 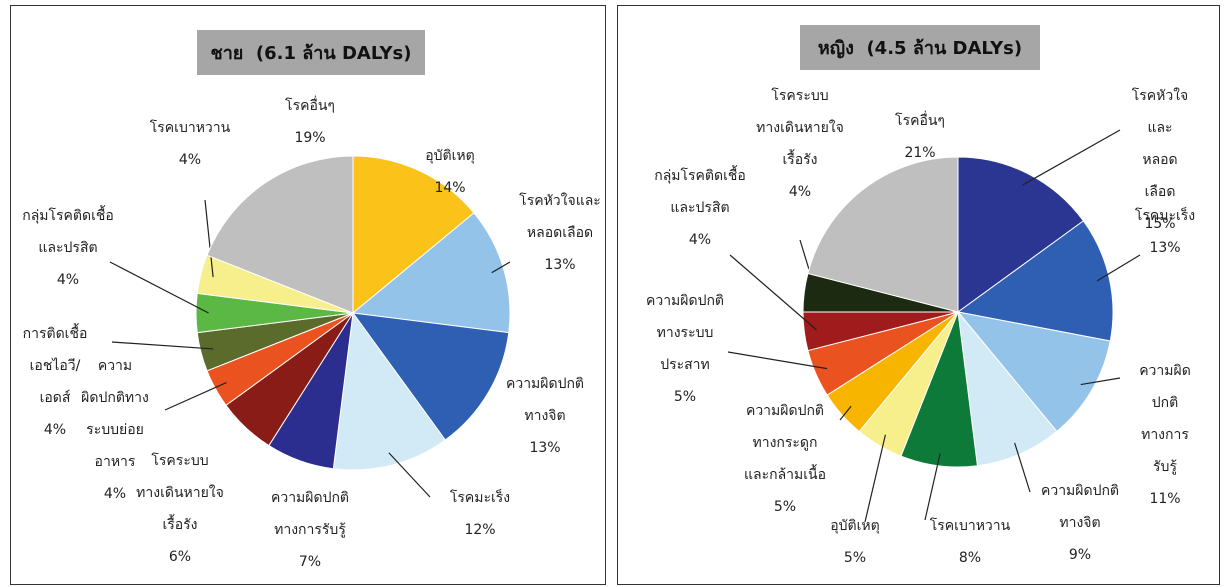 What do you see at coordinates (55, 366) in the screenshot?
I see `slice-label: การติดเชื้อ เอชไอวี/ เอดส์` at bounding box center [55, 366].